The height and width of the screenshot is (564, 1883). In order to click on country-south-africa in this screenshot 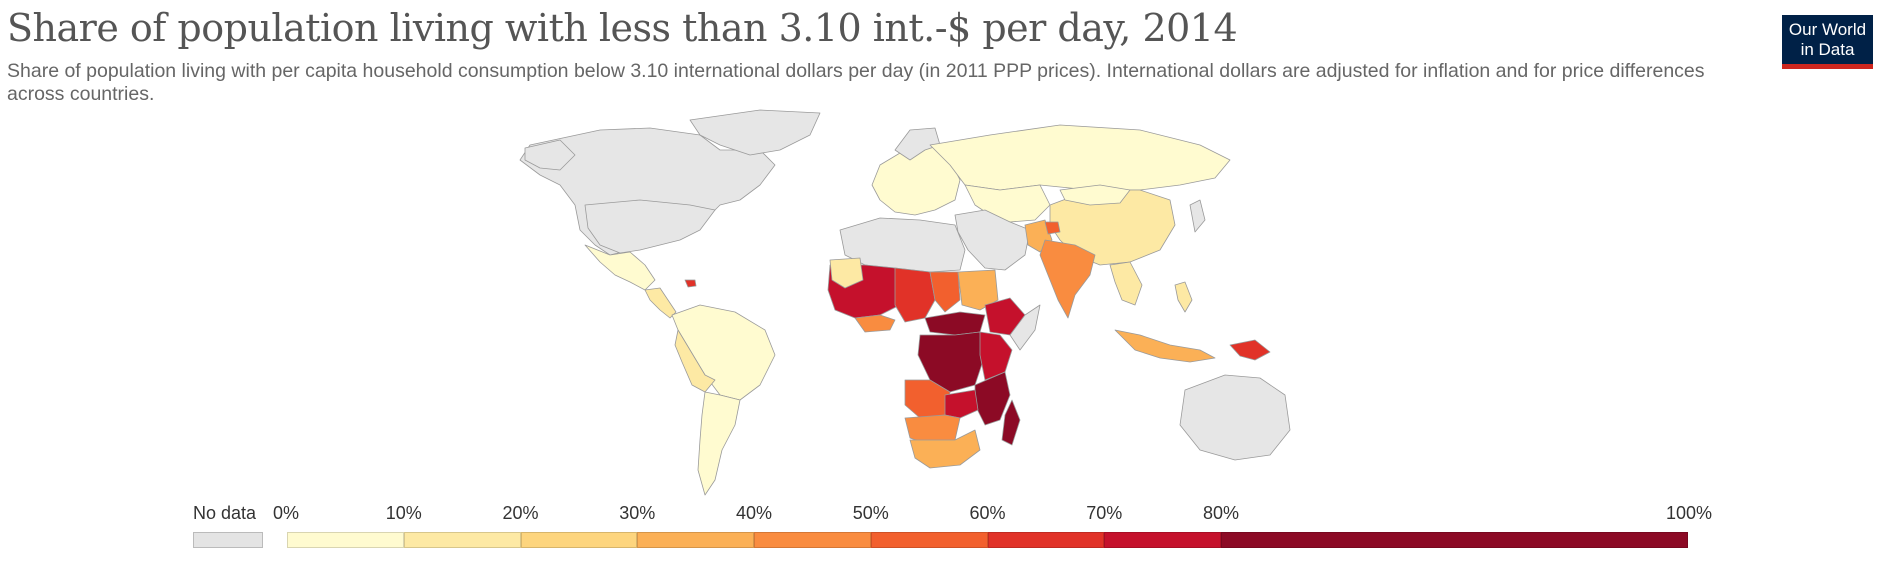, I will do `click(945, 449)`.